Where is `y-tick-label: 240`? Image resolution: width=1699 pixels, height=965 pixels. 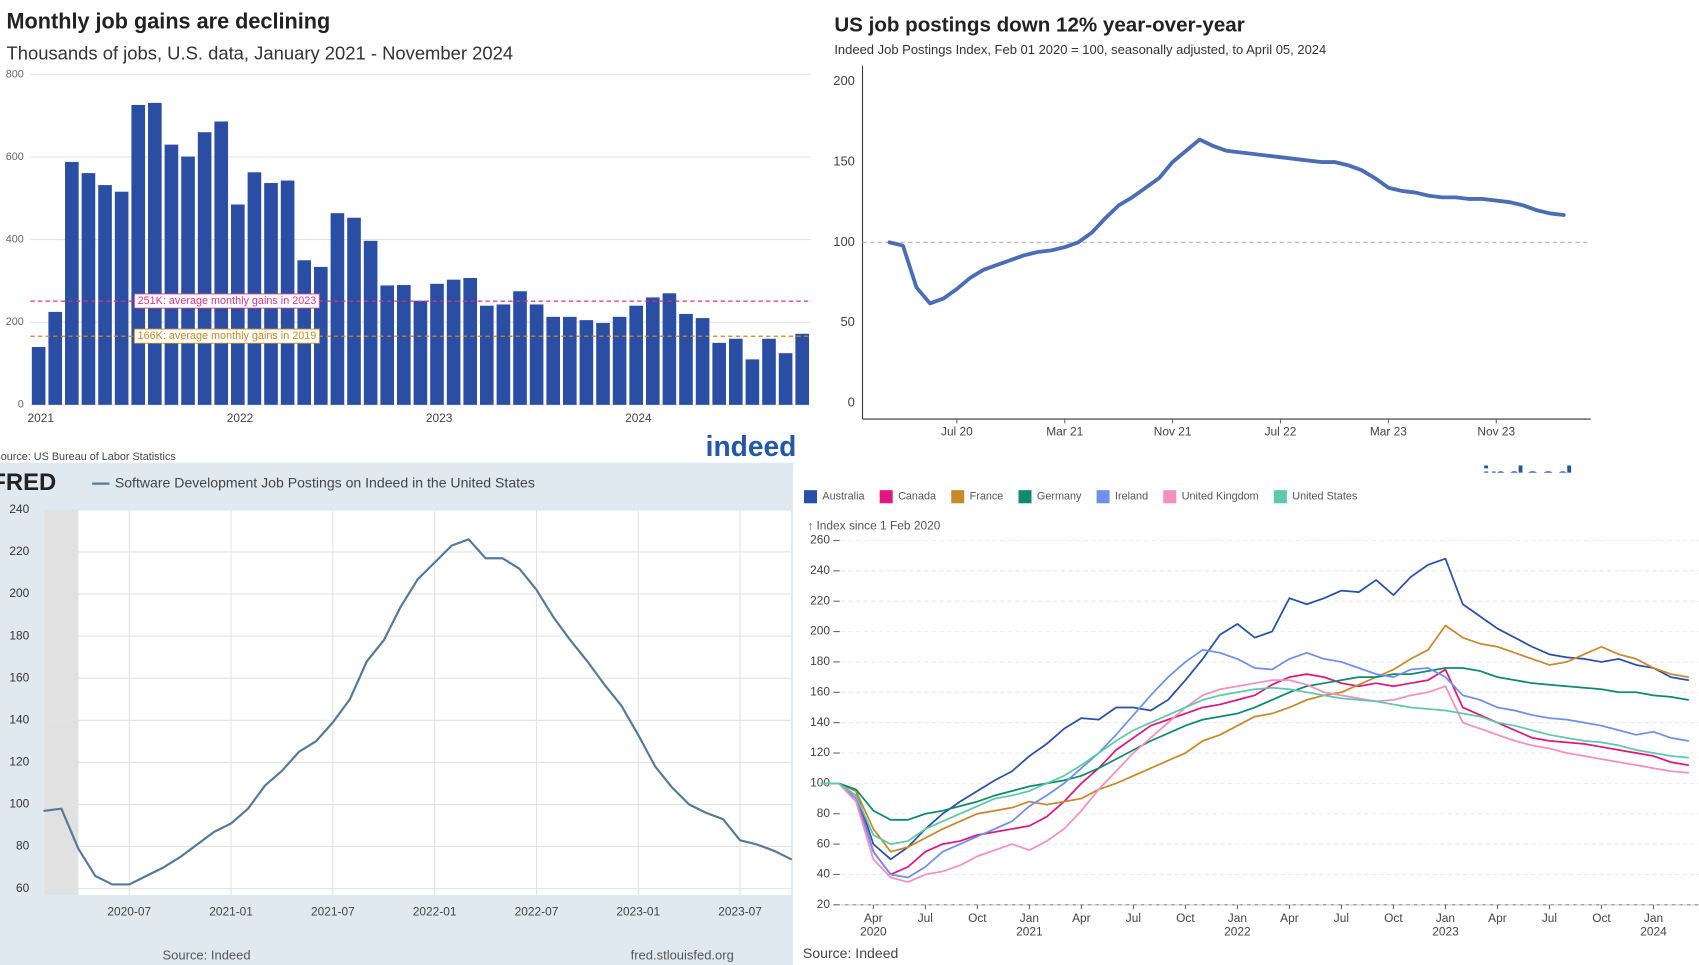
y-tick-label: 240 is located at coordinates (19, 509).